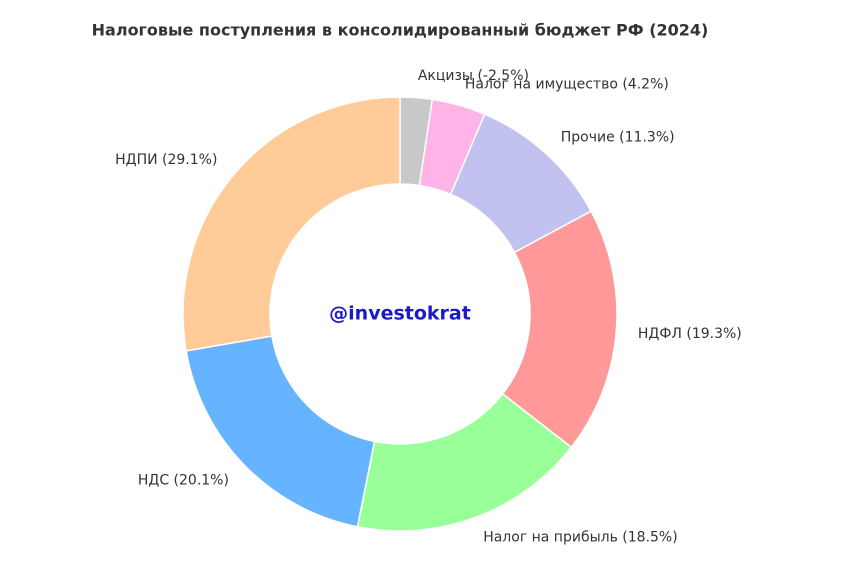 The width and height of the screenshot is (864, 573). What do you see at coordinates (183, 480) in the screenshot?
I see `slice-label: НДС (20.1%)` at bounding box center [183, 480].